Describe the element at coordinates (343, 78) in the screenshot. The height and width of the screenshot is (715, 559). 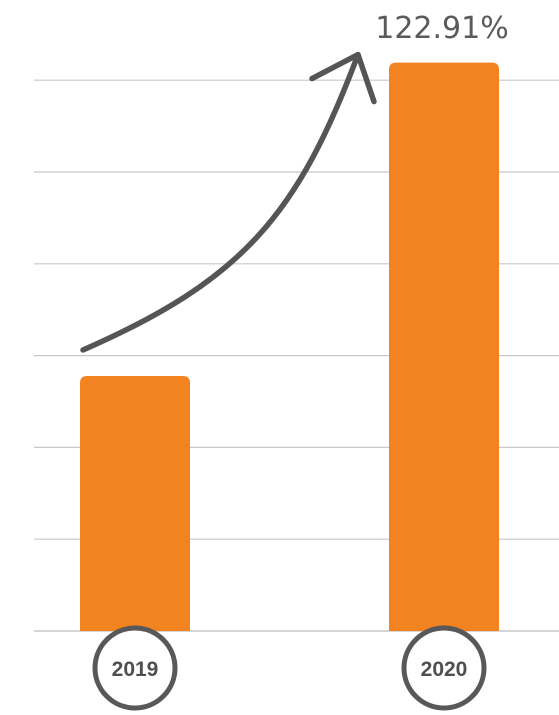
I see `growth-arrow-head` at that location.